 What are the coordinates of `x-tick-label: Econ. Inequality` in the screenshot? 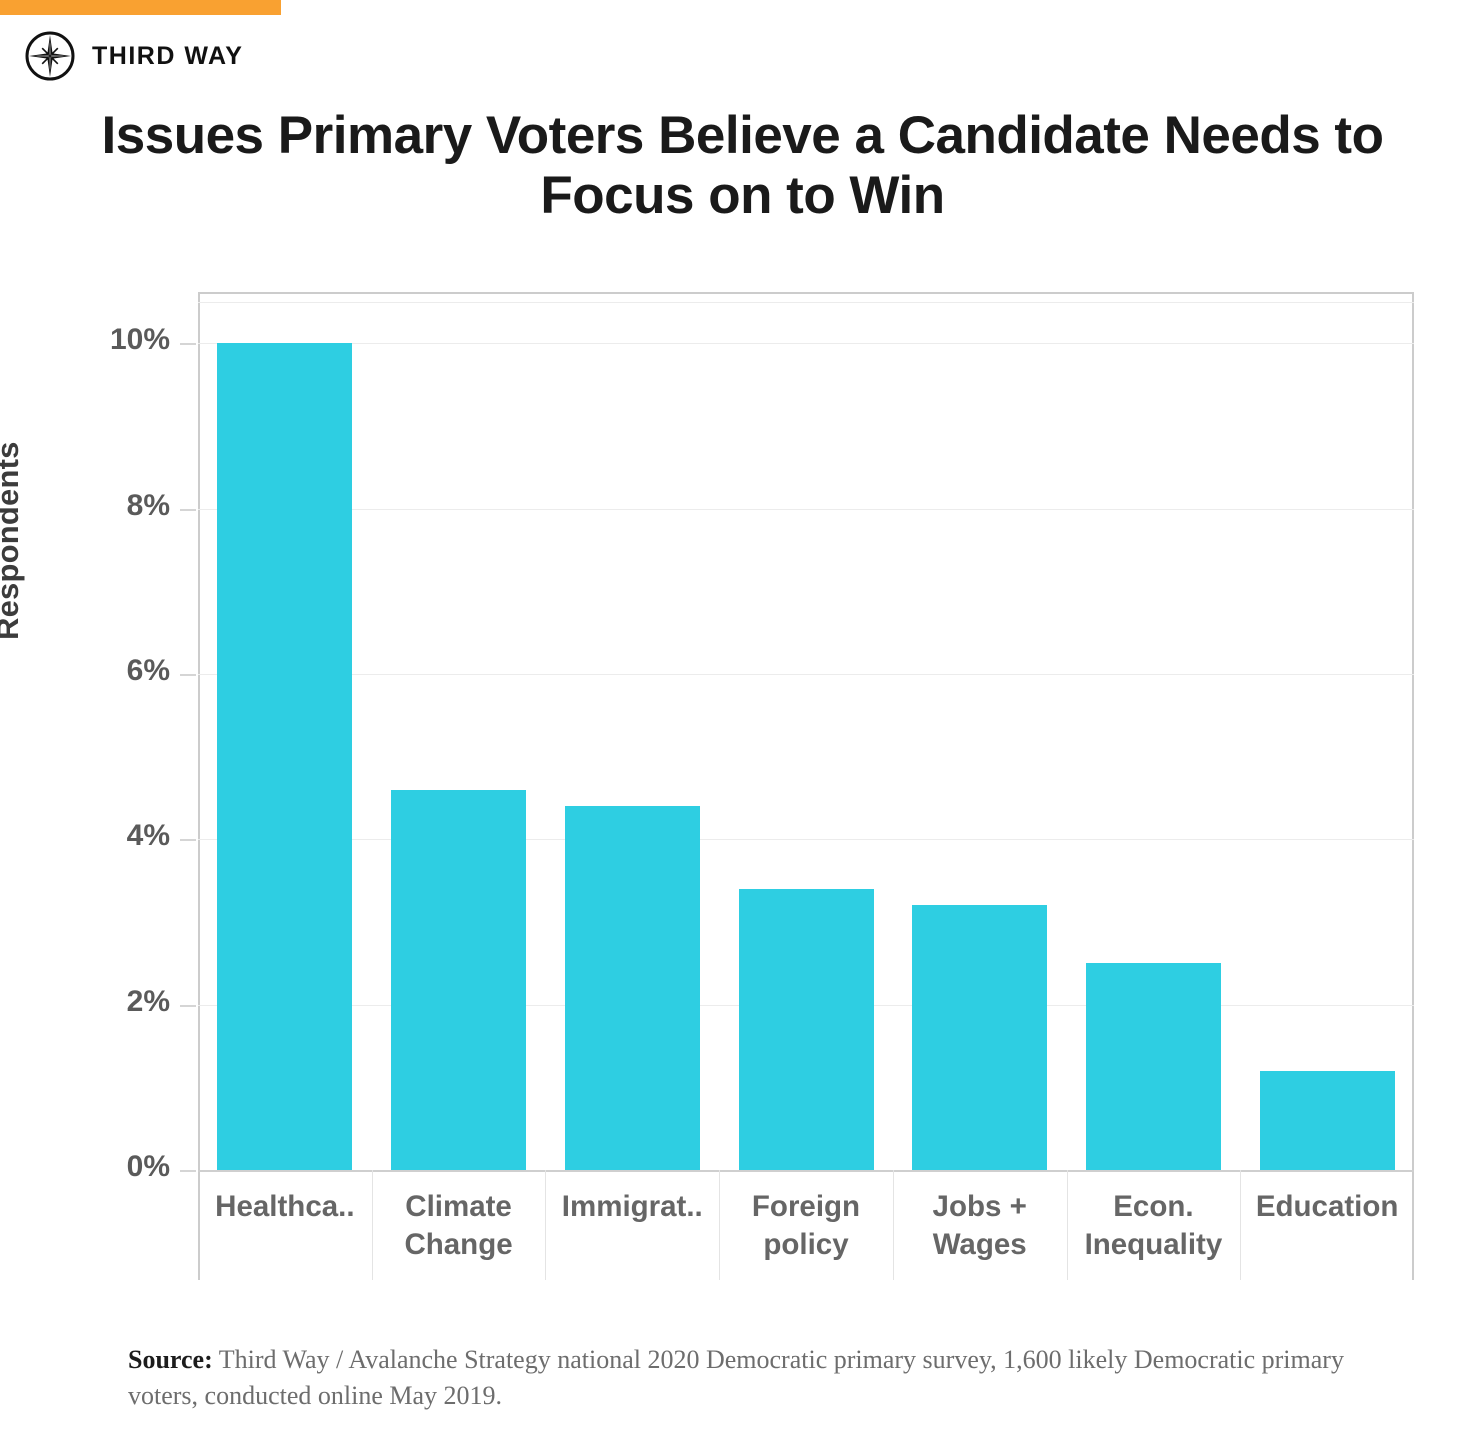 It's located at (1153, 1225).